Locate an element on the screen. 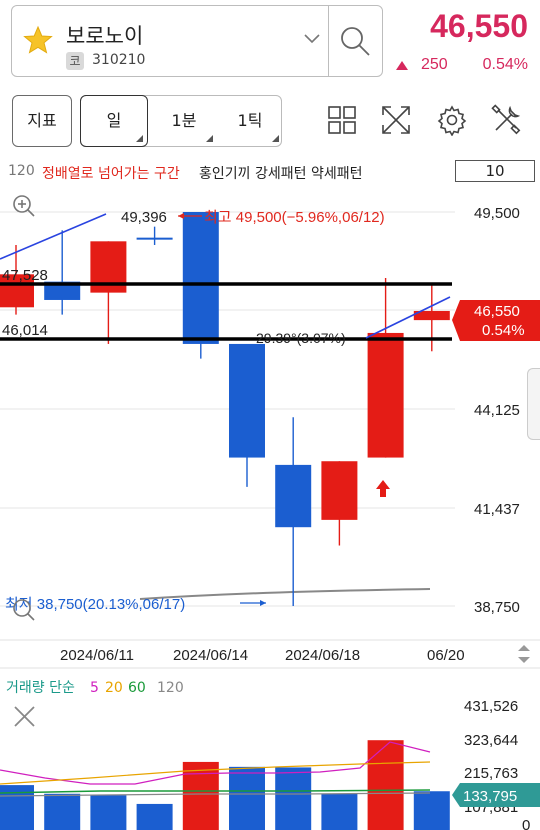  volume-current-tag: 133,795 is located at coordinates (496, 795).